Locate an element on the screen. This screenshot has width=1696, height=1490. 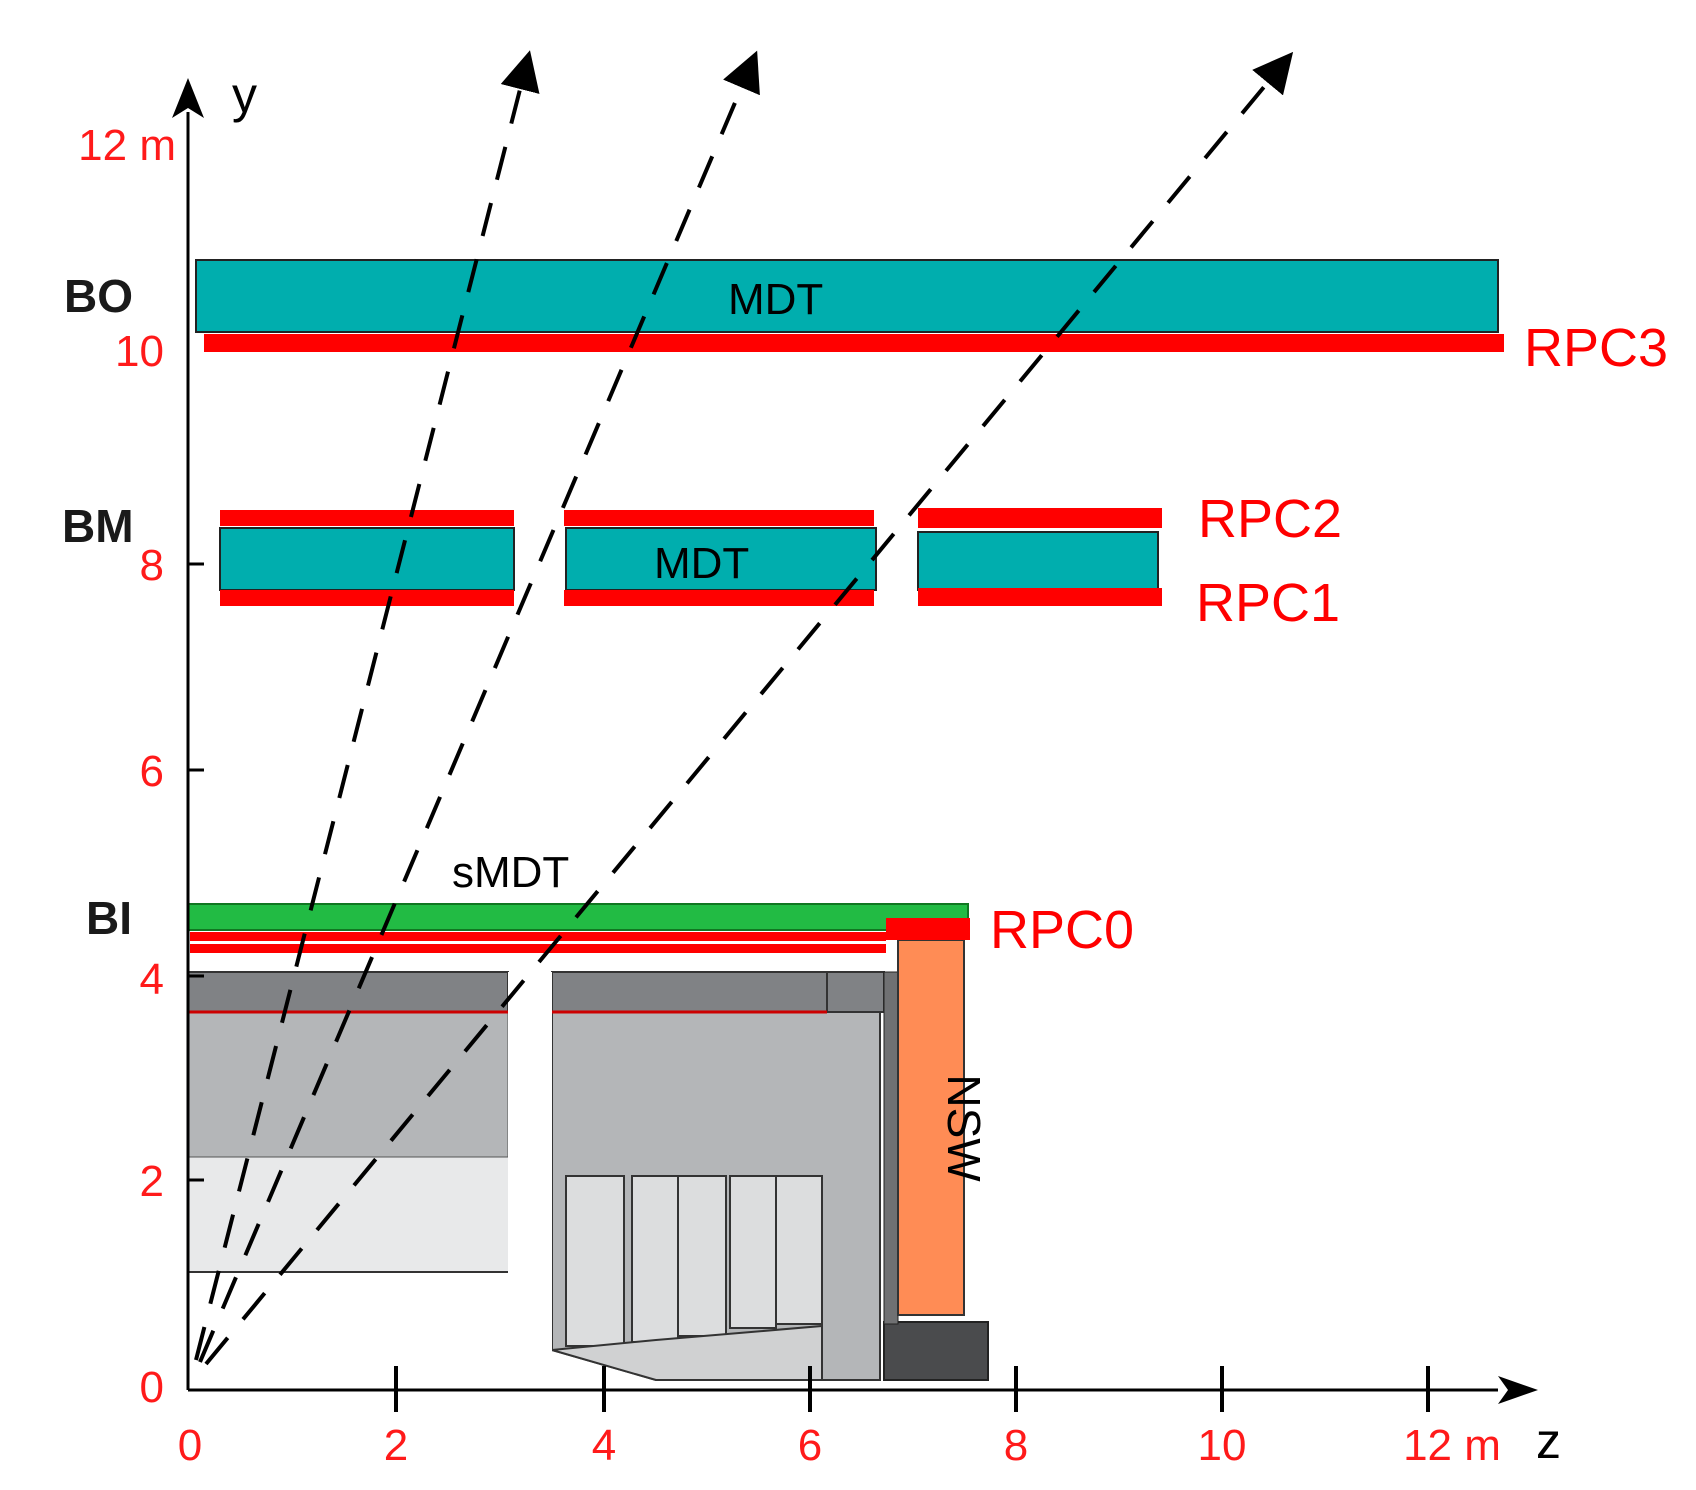
rpc2-label: RPC2 is located at coordinates (1270, 519).